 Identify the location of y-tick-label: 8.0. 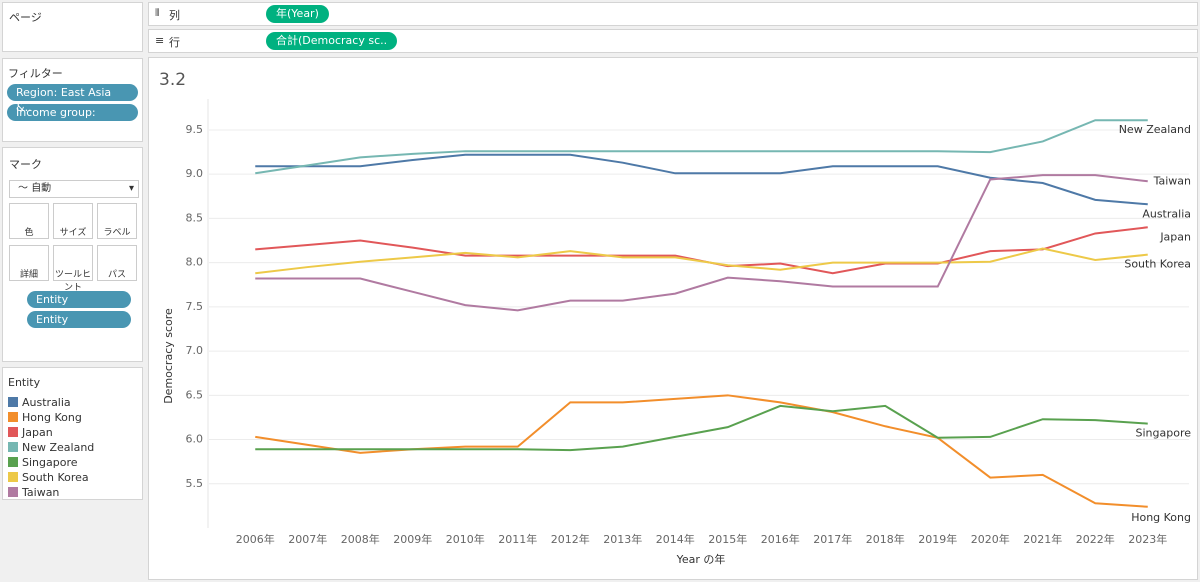
(195, 262).